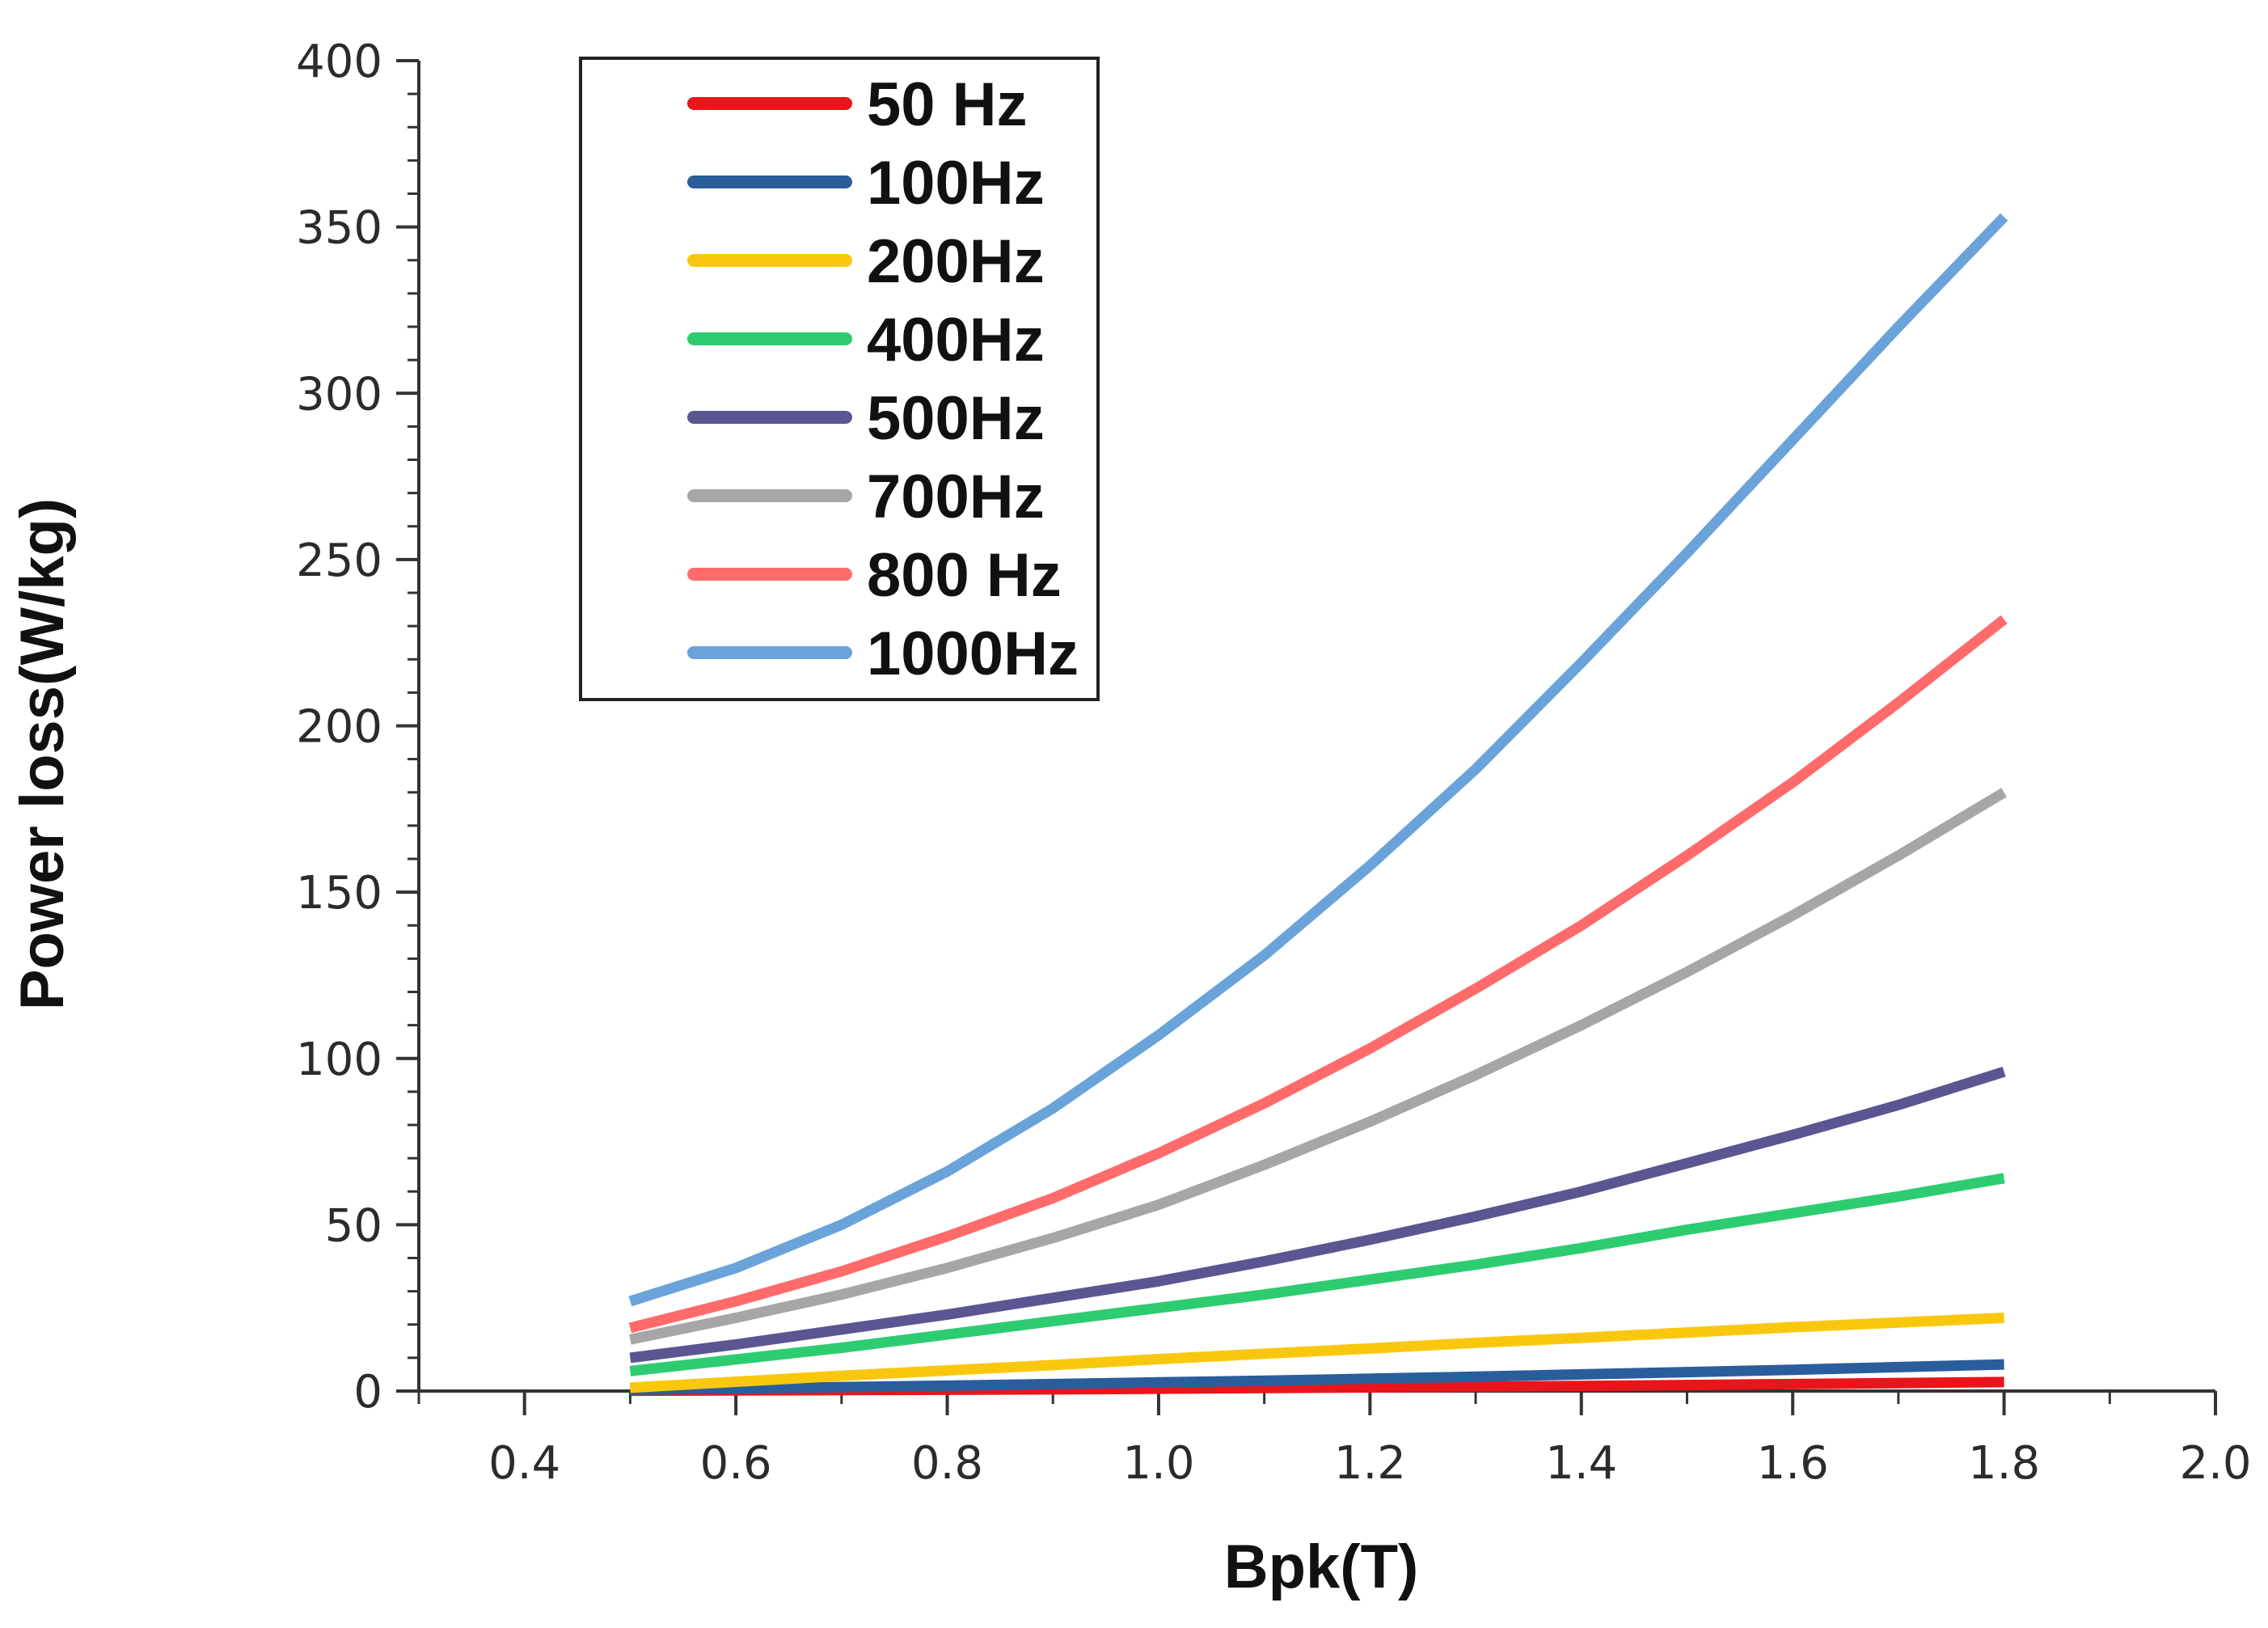 This screenshot has height=1628, width=2268. I want to click on series-line-100hz, so click(1317, 1377).